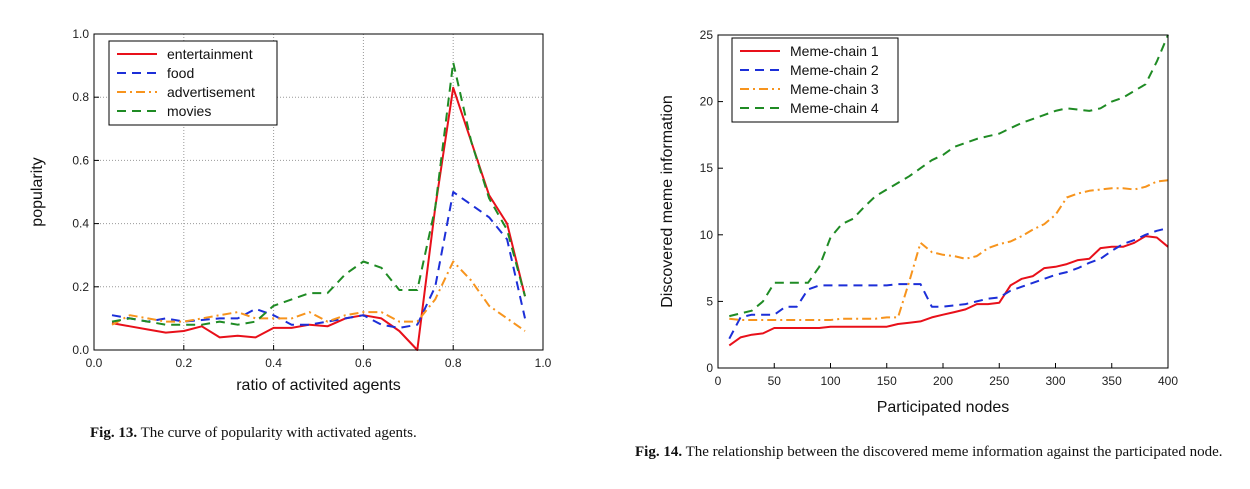  I want to click on legend-label: movies, so click(189, 111).